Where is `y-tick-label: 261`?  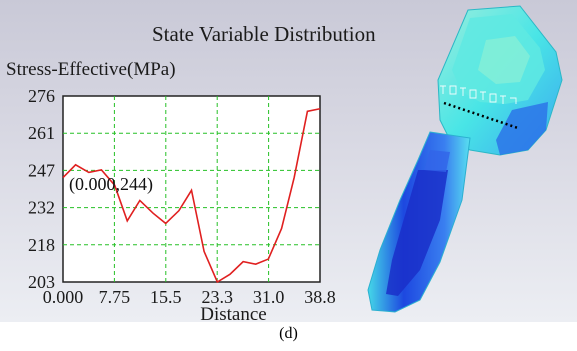
y-tick-label: 261 is located at coordinates (41, 133).